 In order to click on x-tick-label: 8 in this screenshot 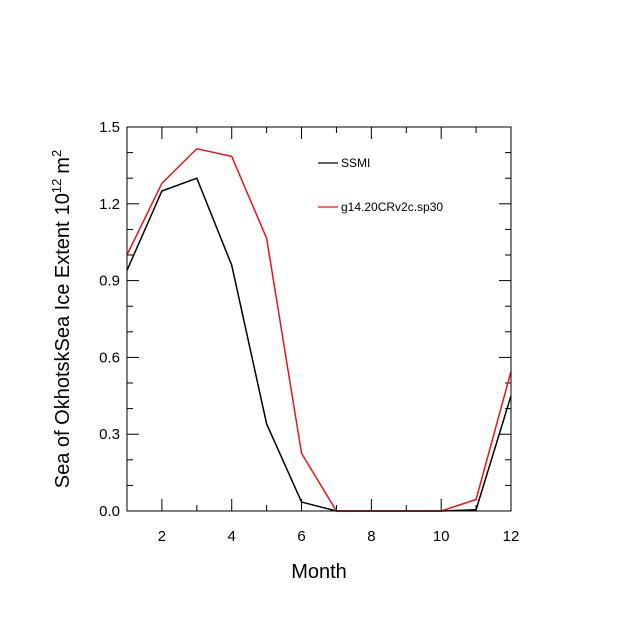, I will do `click(371, 536)`.